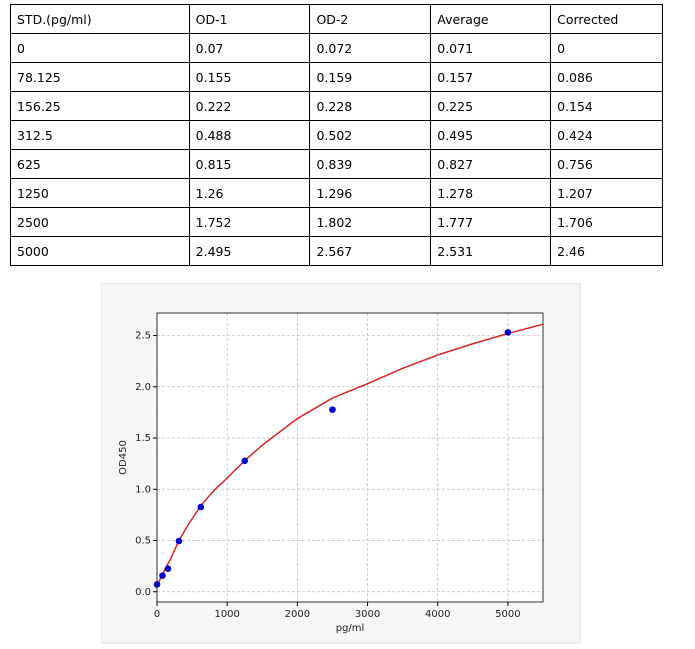 The height and width of the screenshot is (649, 695). What do you see at coordinates (370, 106) in the screenshot?
I see `table-cell: 0.228` at bounding box center [370, 106].